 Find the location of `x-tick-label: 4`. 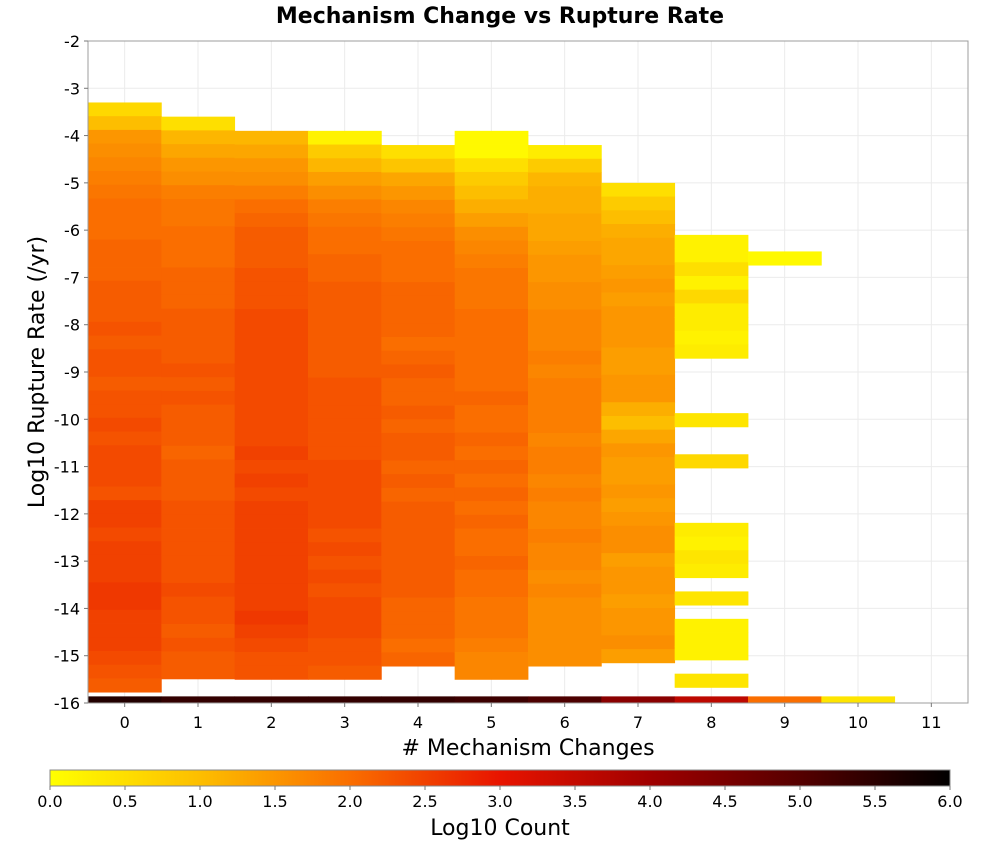

x-tick-label: 4 is located at coordinates (418, 722).